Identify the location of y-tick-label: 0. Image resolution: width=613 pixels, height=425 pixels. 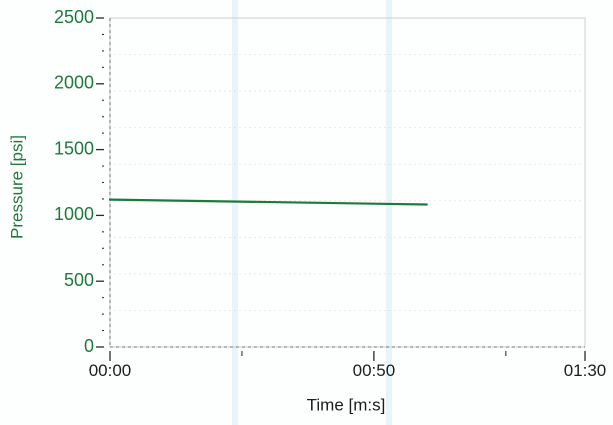
(89, 346).